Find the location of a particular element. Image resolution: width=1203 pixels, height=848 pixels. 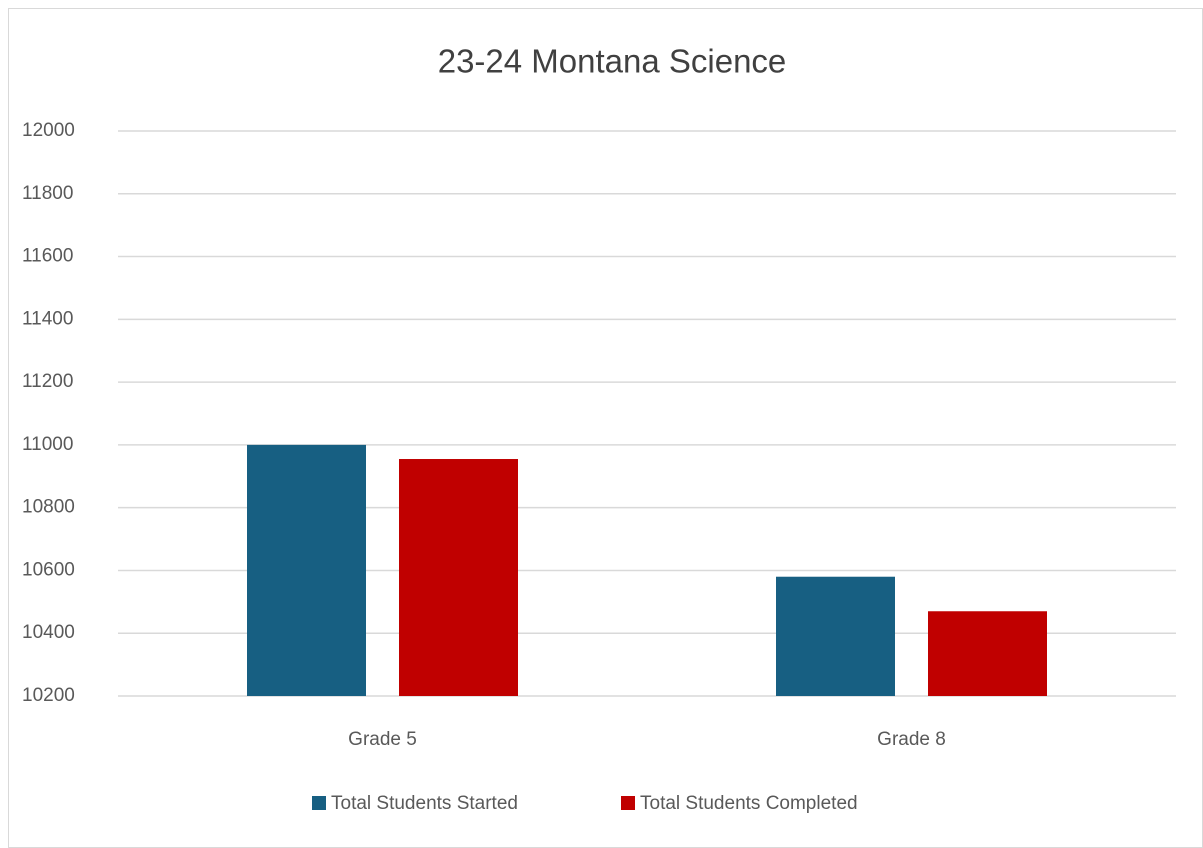

y-tick-label: 11200 is located at coordinates (47, 381).